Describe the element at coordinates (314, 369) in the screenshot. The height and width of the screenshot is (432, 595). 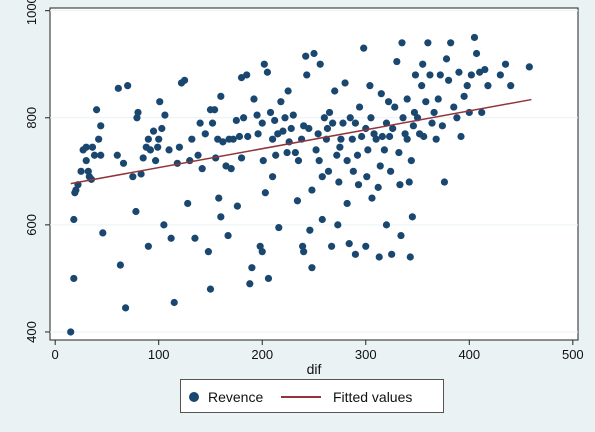
I see `x-axis-label: dif` at that location.